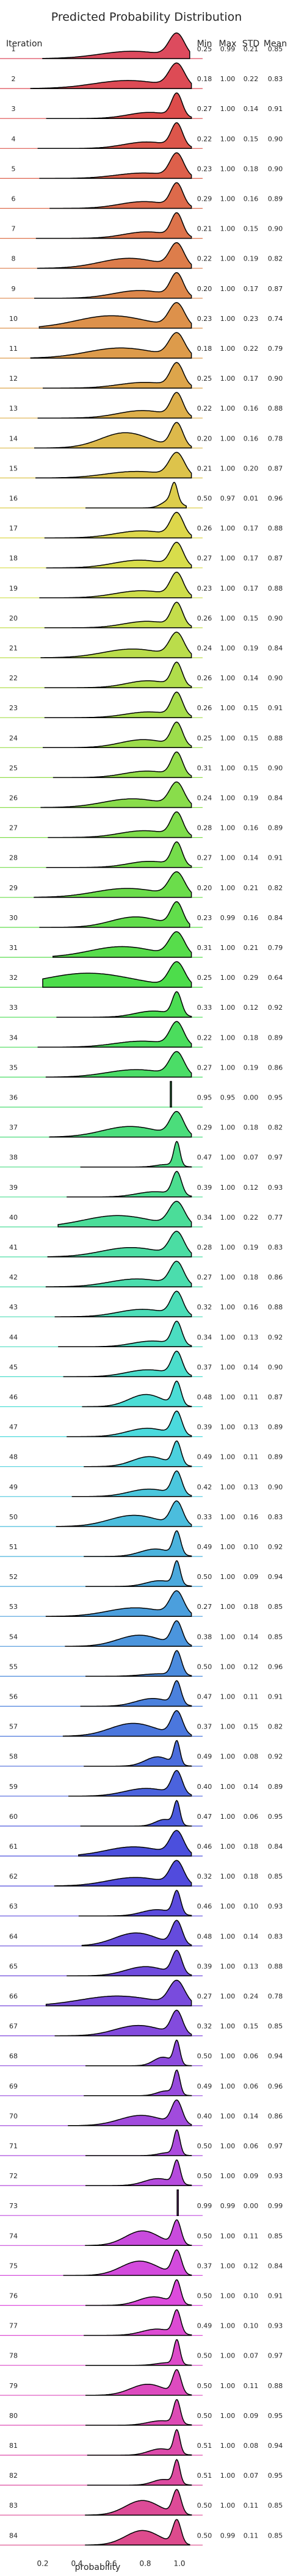 This screenshot has width=307, height=2576. I want to click on iteration-label: 39, so click(13, 1188).